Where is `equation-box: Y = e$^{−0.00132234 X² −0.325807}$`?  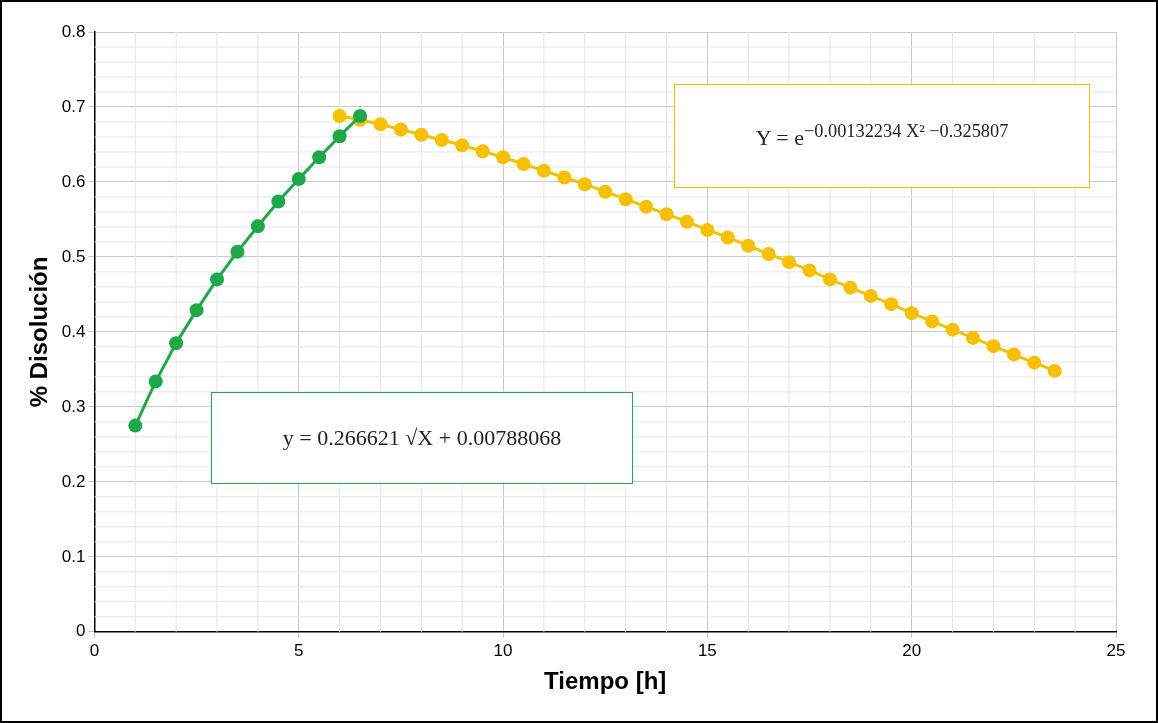 equation-box: Y = e$^{−0.00132234 X² −0.325807}$ is located at coordinates (882, 136).